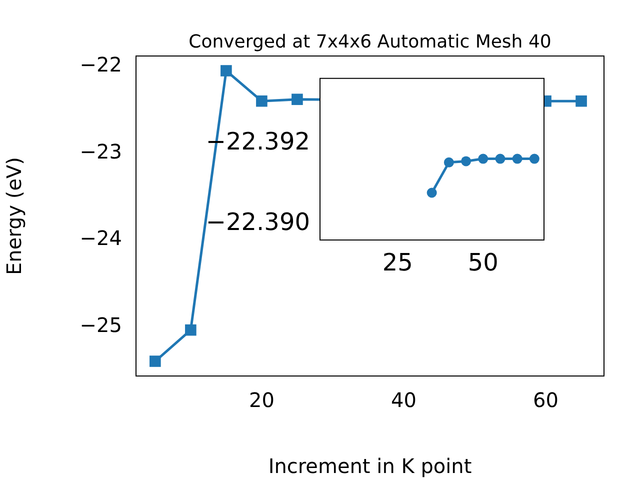 Image resolution: width=640 pixels, height=480 pixels. What do you see at coordinates (397, 262) in the screenshot?
I see `x-tick-label: 25` at bounding box center [397, 262].